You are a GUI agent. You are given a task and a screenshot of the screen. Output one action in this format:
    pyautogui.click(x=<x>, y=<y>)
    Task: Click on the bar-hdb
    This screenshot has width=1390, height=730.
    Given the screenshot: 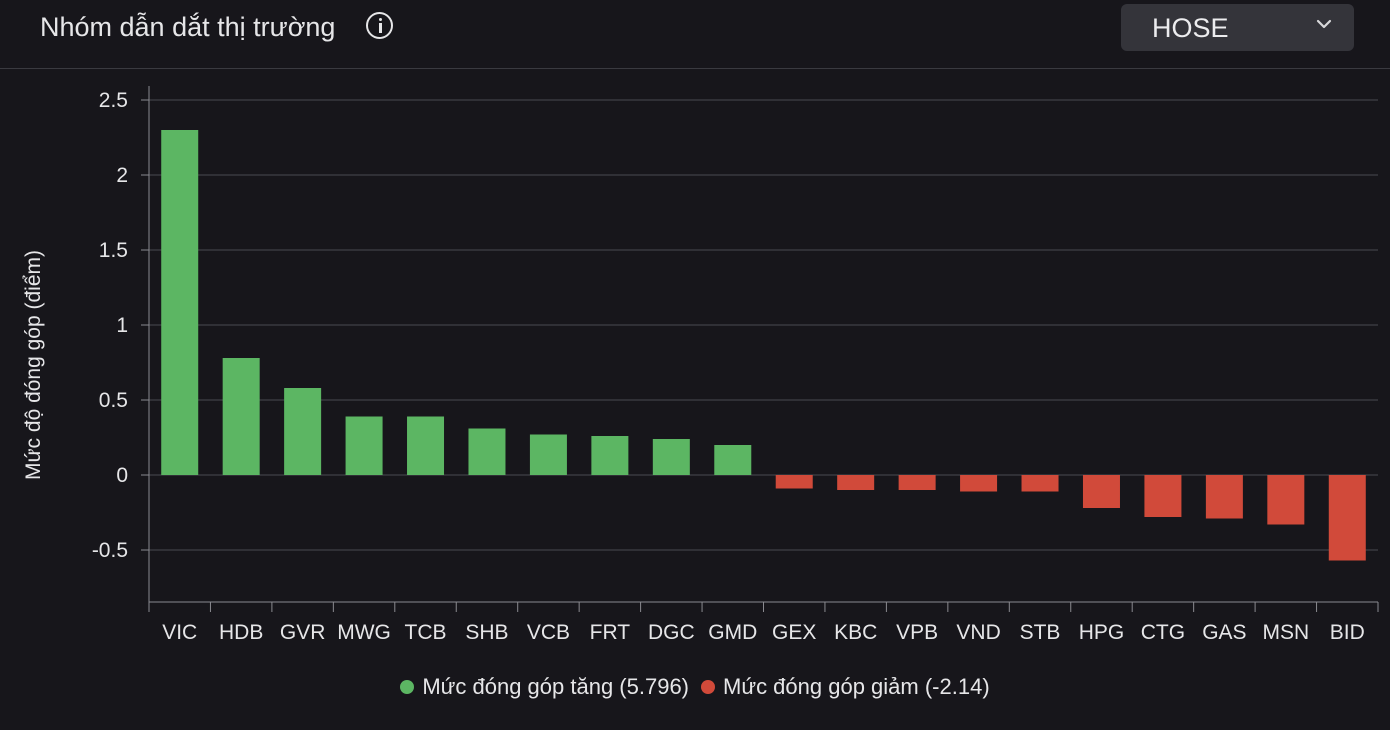 What is the action you would take?
    pyautogui.click(x=241, y=416)
    